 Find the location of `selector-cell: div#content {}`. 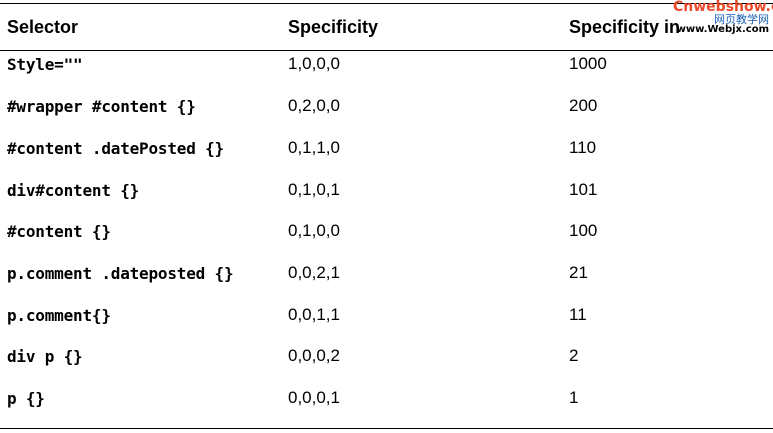

selector-cell: div#content {} is located at coordinates (73, 190).